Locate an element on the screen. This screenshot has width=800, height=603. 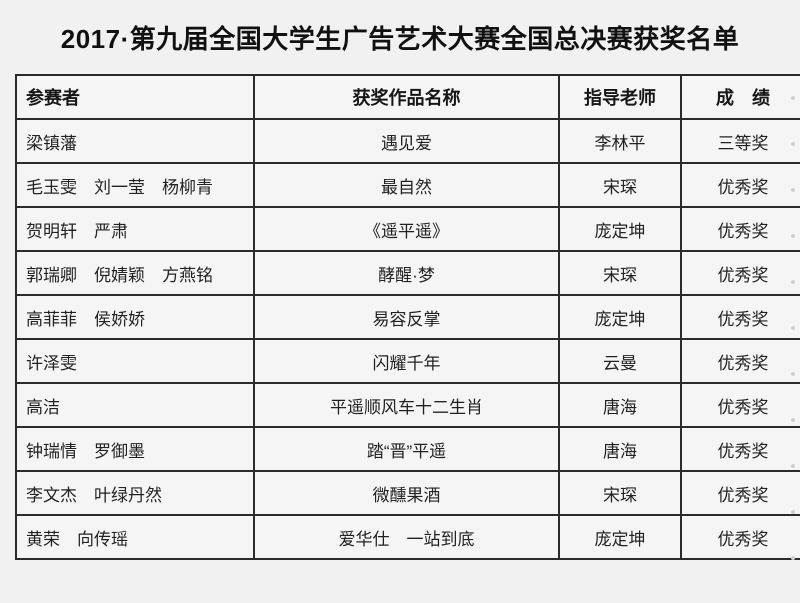
table-row: 毛玉雯 刘一莹 杨柳青 最自然 宋琛 优秀奖 is located at coordinates (407, 185).